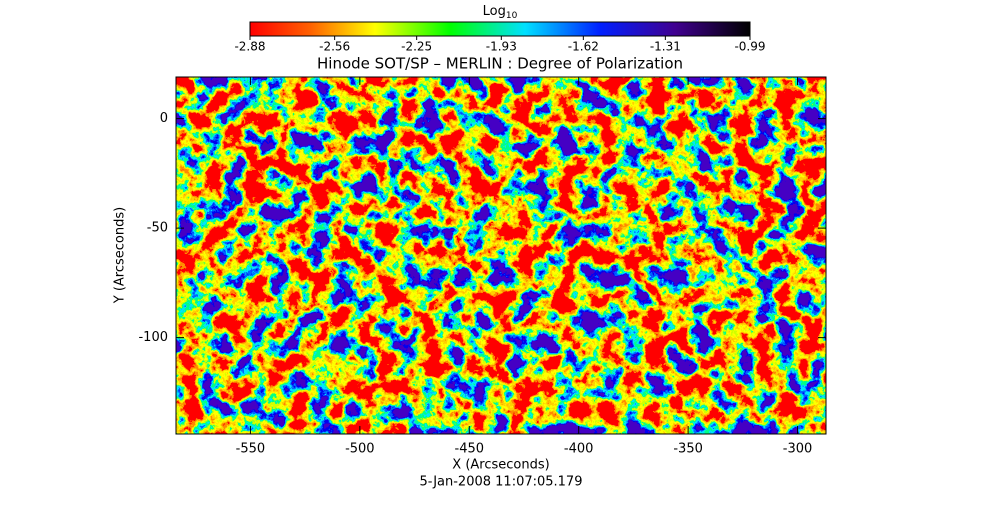 The image size is (1000, 512). What do you see at coordinates (501, 47) in the screenshot?
I see `colorbar-tick-label: -1.93` at bounding box center [501, 47].